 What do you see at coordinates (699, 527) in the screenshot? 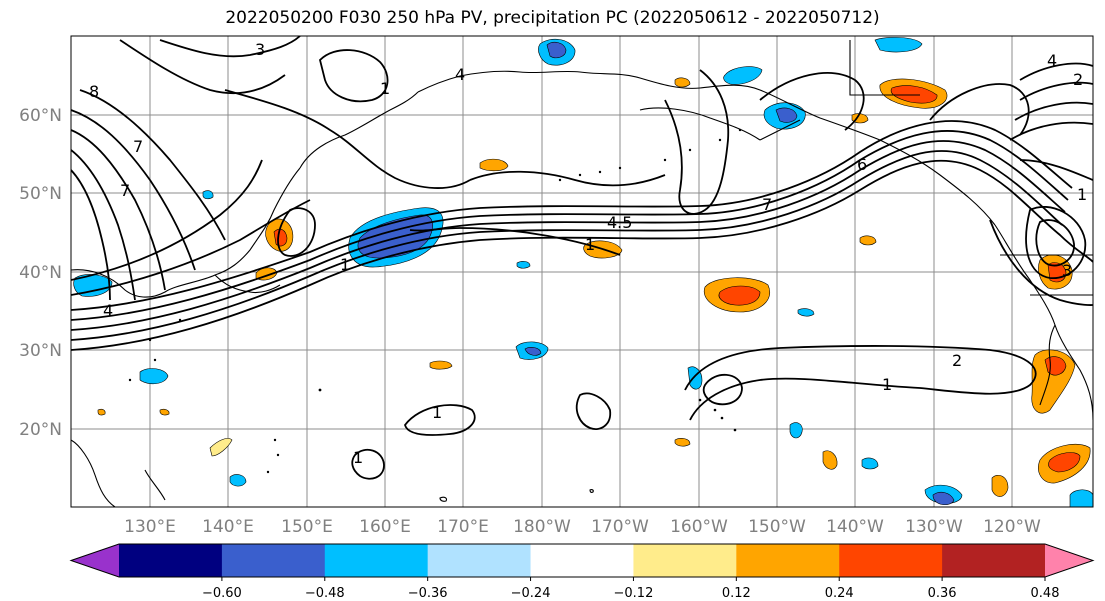
I see `lon-label: 160°W` at bounding box center [699, 527].